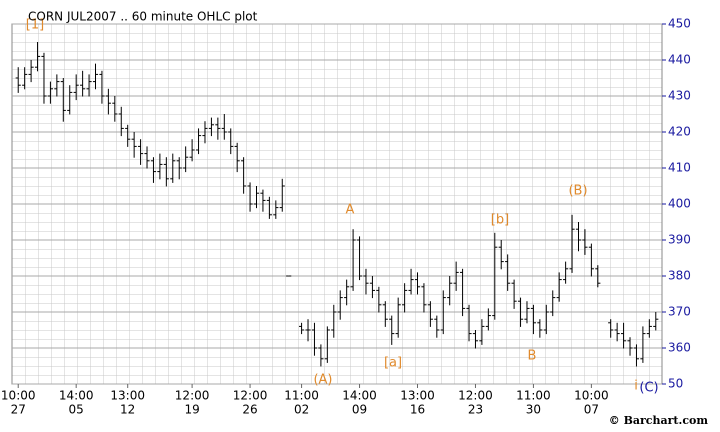  What do you see at coordinates (532, 356) in the screenshot?
I see `annotation: B` at bounding box center [532, 356].